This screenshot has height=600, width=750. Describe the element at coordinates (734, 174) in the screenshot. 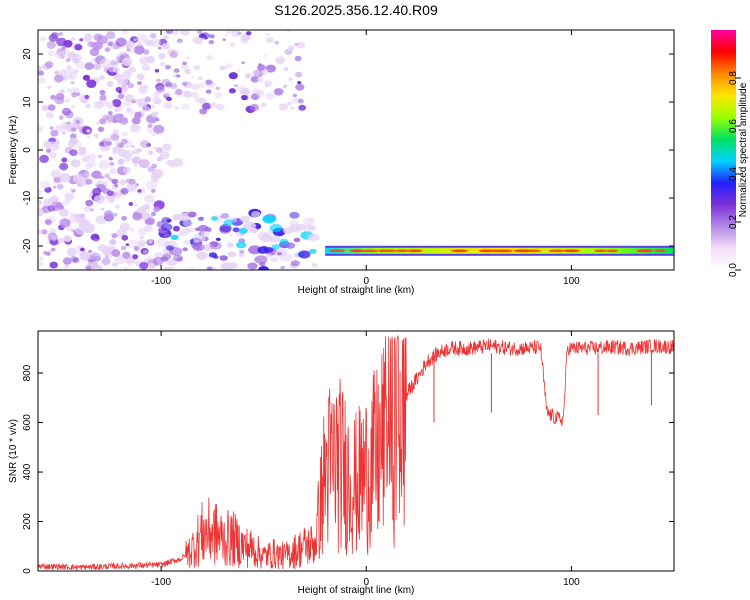

I see `colorbar-ticks: 0.0 0.2 0.4 0.6 0.8` at that location.